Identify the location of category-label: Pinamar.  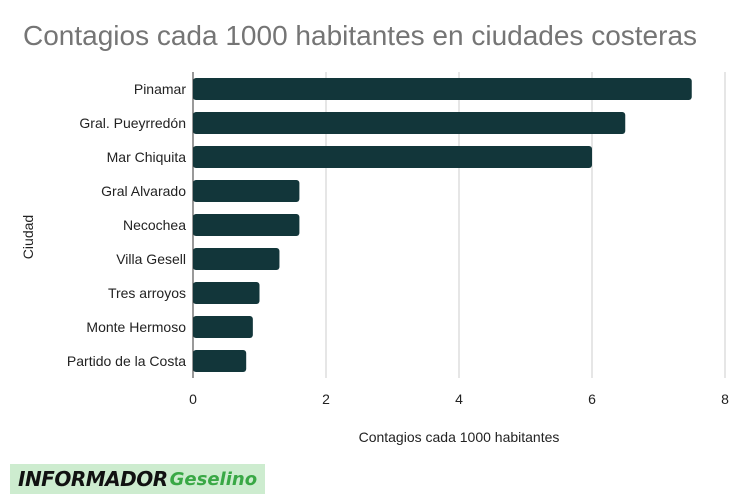
(160, 89).